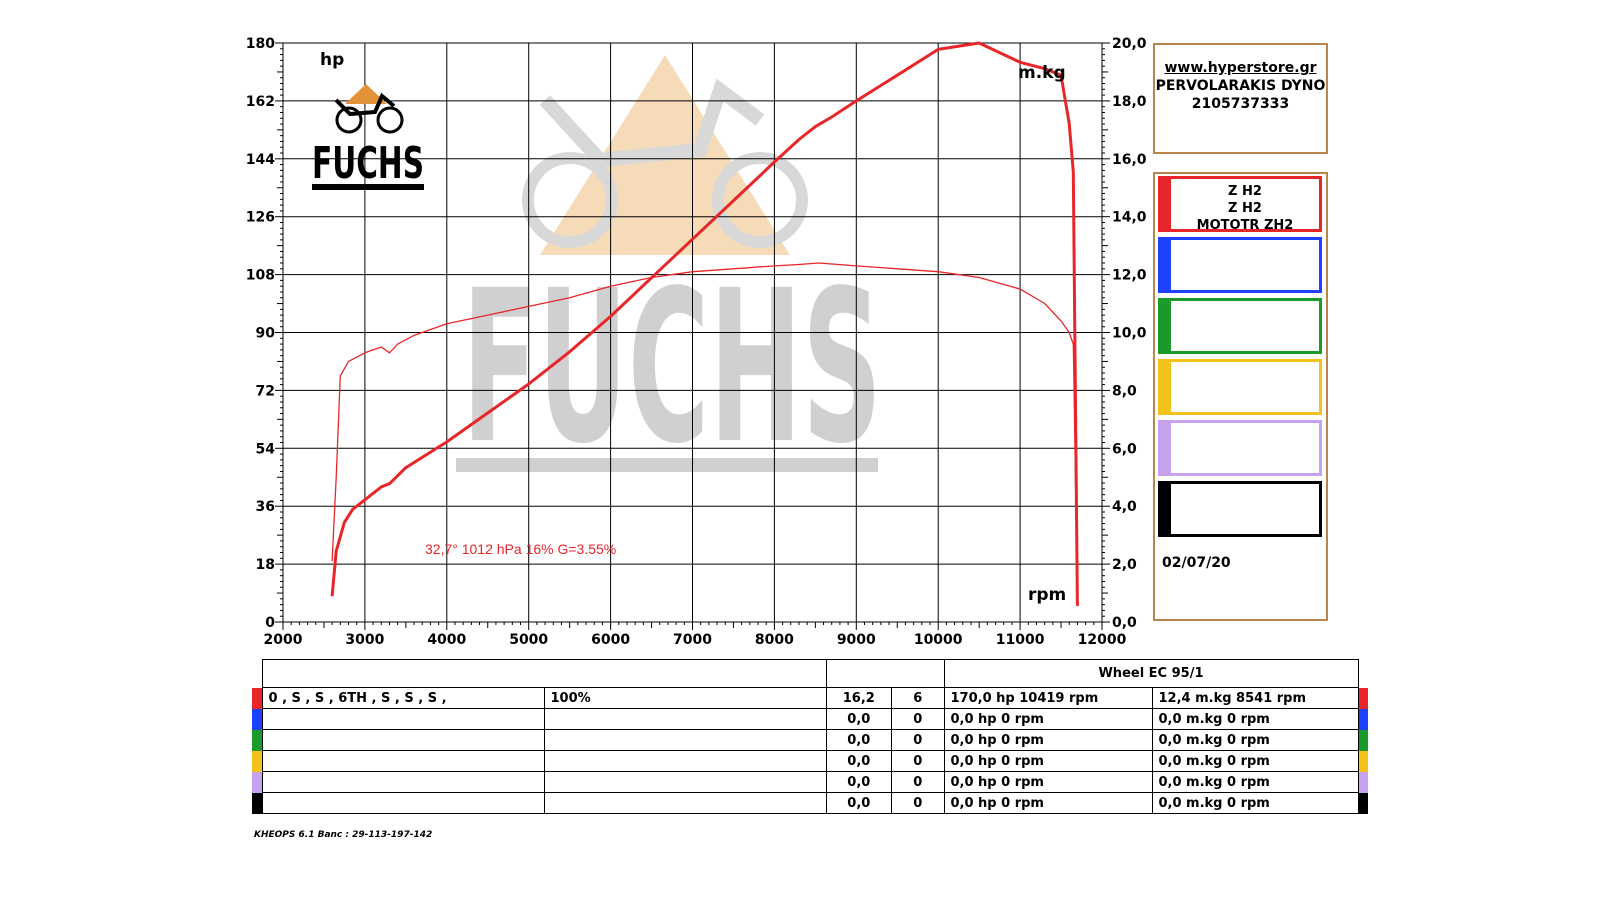 This screenshot has height=900, width=1600. Describe the element at coordinates (528, 640) in the screenshot. I see `x-tick-label: 5000` at that location.